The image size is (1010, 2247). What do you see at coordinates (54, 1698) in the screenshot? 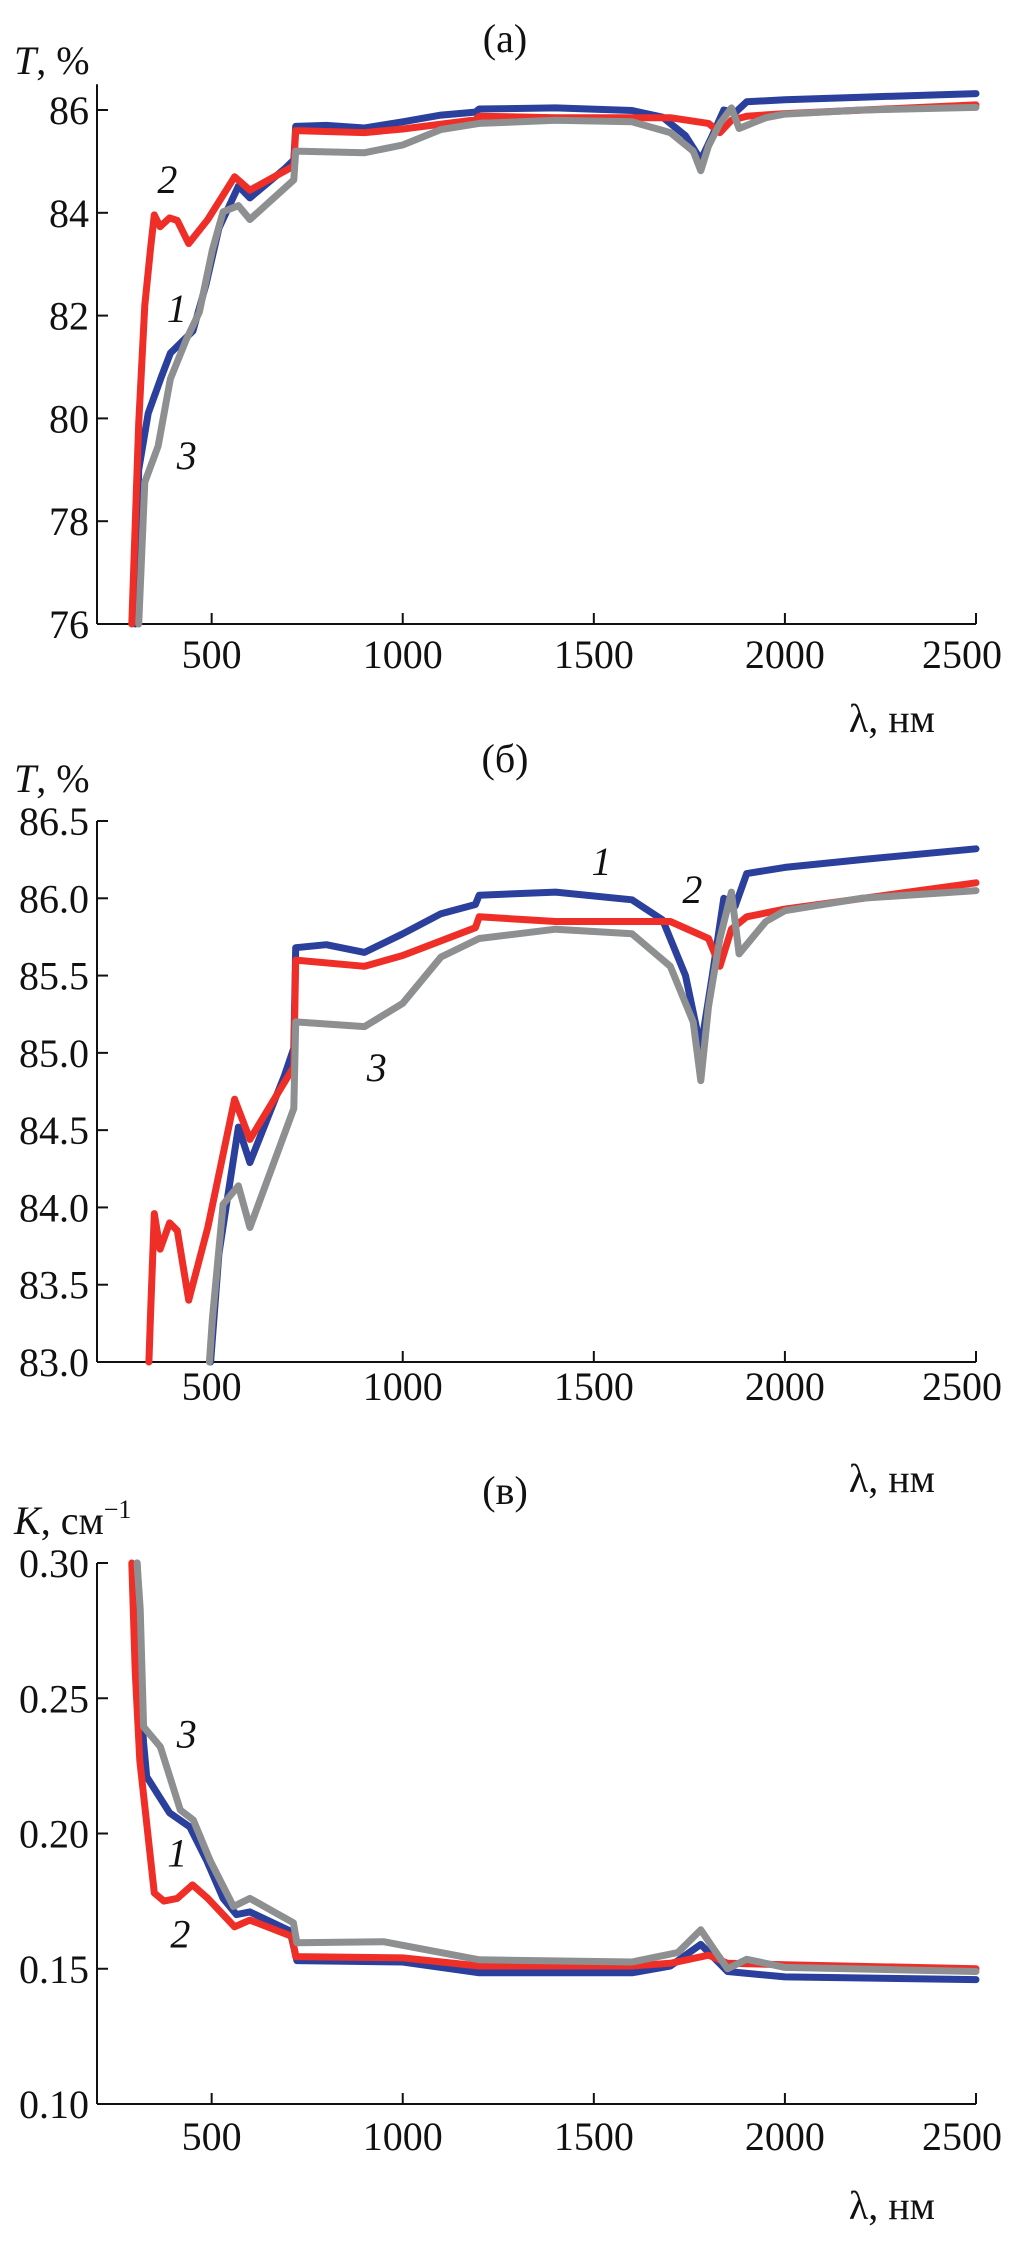
I see `y-tick-label: 0.25` at bounding box center [54, 1698].